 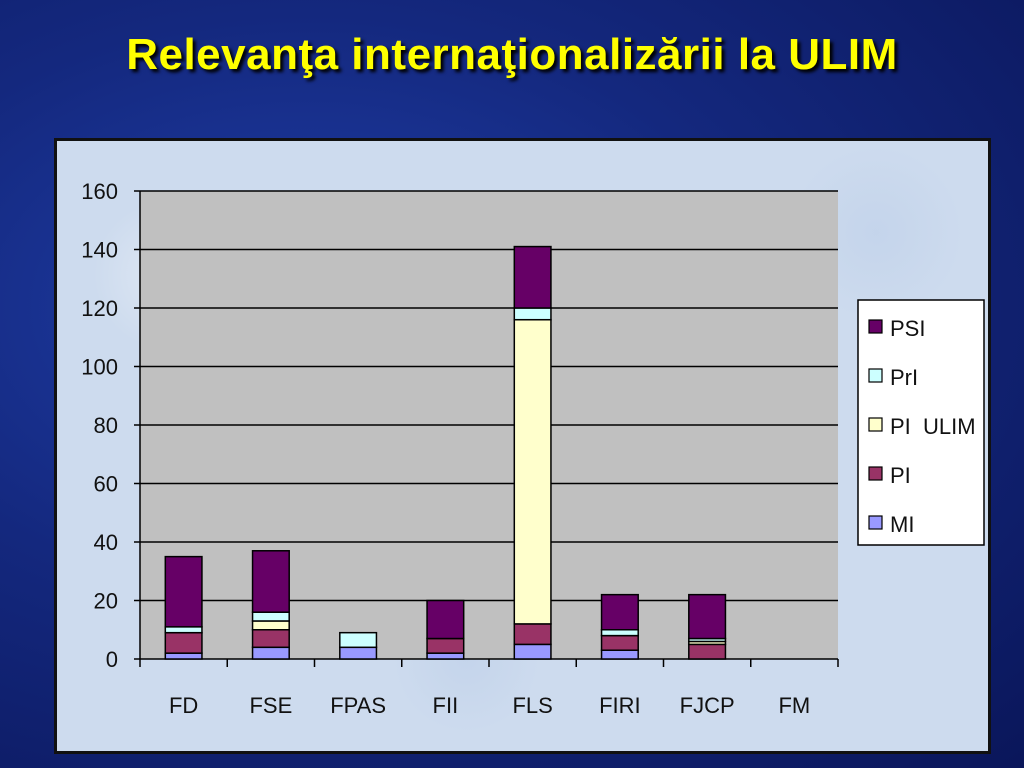 What do you see at coordinates (902, 524) in the screenshot?
I see `legend-label: MI` at bounding box center [902, 524].